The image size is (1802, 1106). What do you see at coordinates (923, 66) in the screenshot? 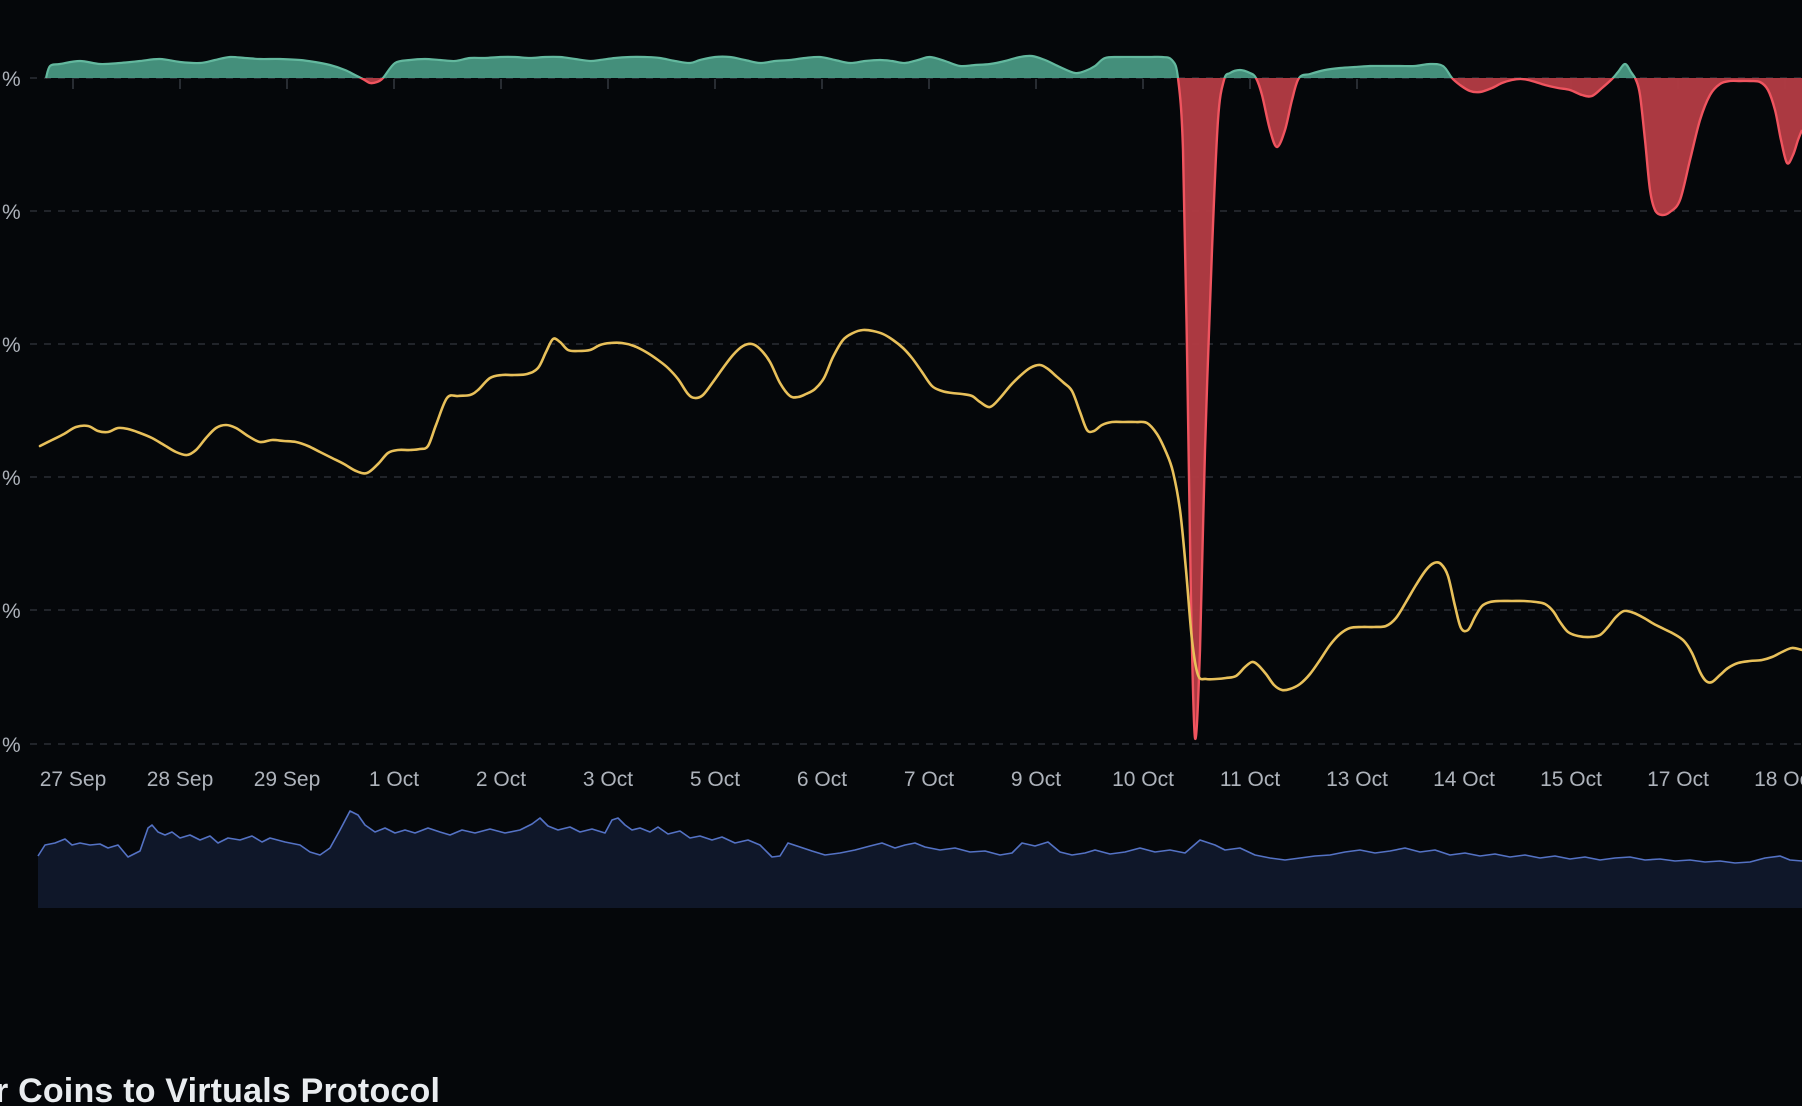
I see `gain-area-series` at bounding box center [923, 66].